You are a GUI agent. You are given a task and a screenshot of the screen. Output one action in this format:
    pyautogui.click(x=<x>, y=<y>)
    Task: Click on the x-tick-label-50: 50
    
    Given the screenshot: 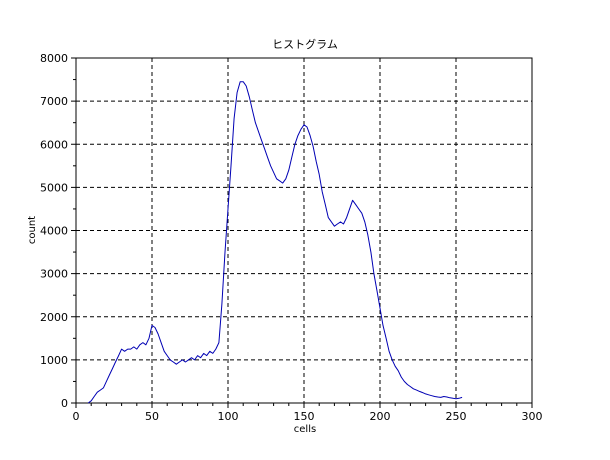 What is the action you would take?
    pyautogui.click(x=152, y=416)
    